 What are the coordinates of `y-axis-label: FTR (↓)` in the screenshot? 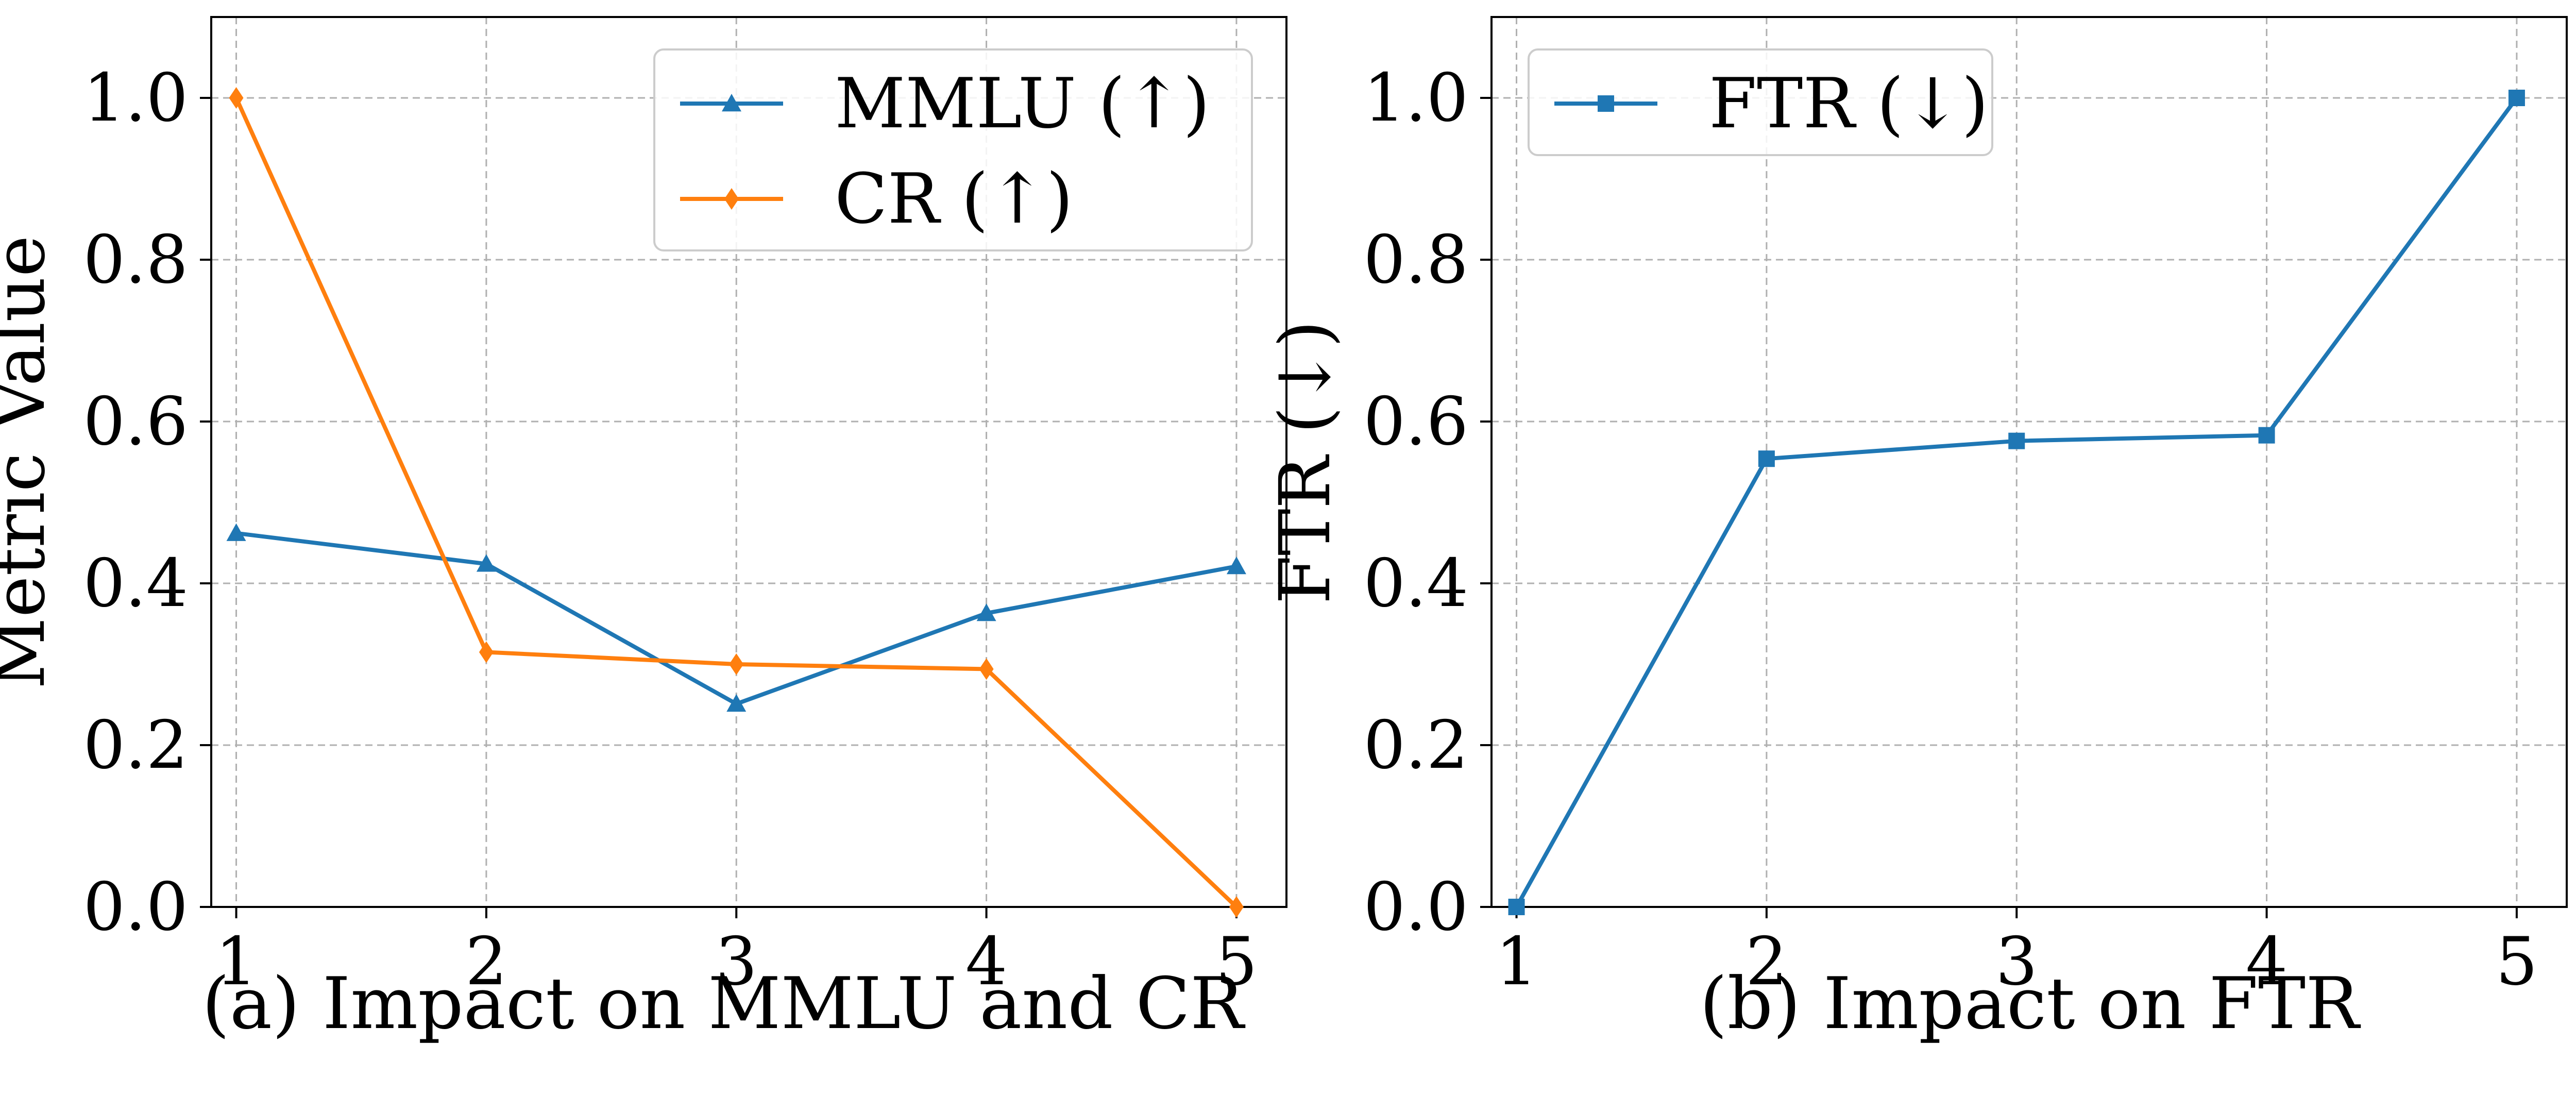 It's located at (1305, 462).